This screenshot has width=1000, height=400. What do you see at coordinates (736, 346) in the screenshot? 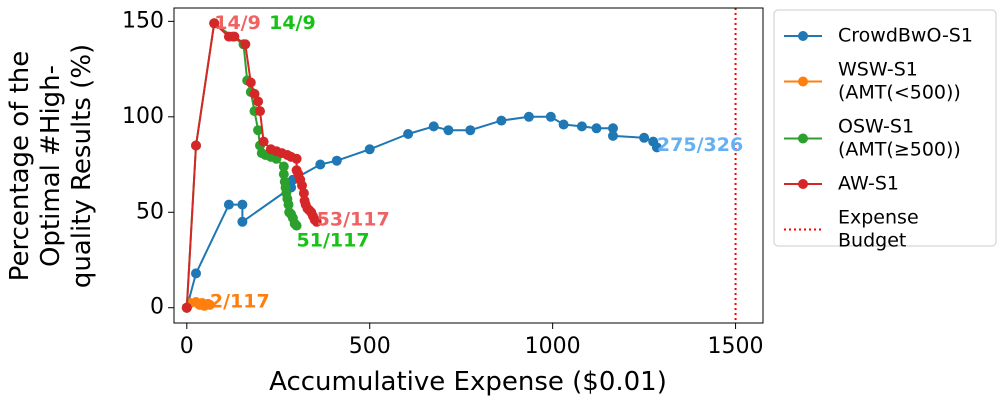
I see `x-tick-label: 1500` at bounding box center [736, 346].